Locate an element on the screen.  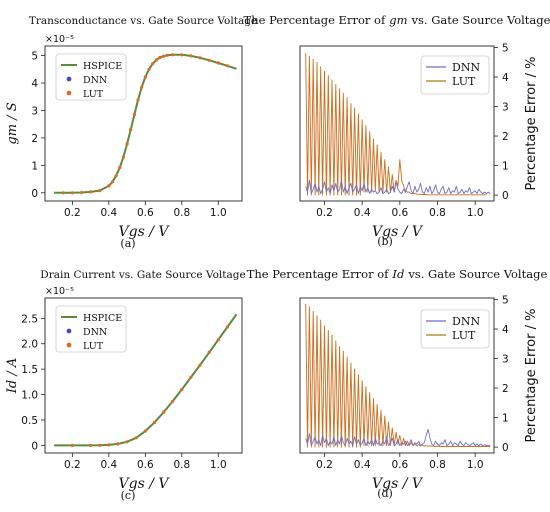
y-axis-label: Id / A is located at coordinates (12, 376).